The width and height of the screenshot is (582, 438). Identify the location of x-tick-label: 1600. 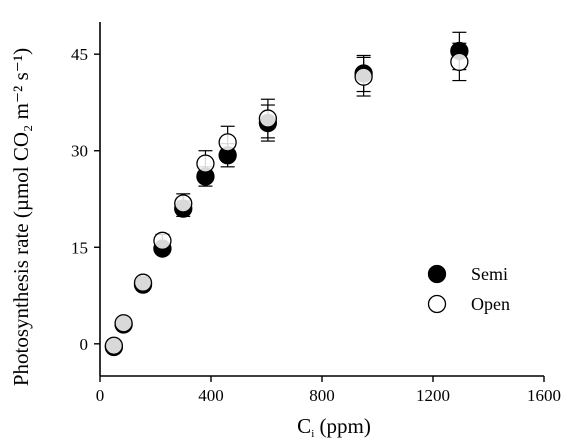
(544, 395).